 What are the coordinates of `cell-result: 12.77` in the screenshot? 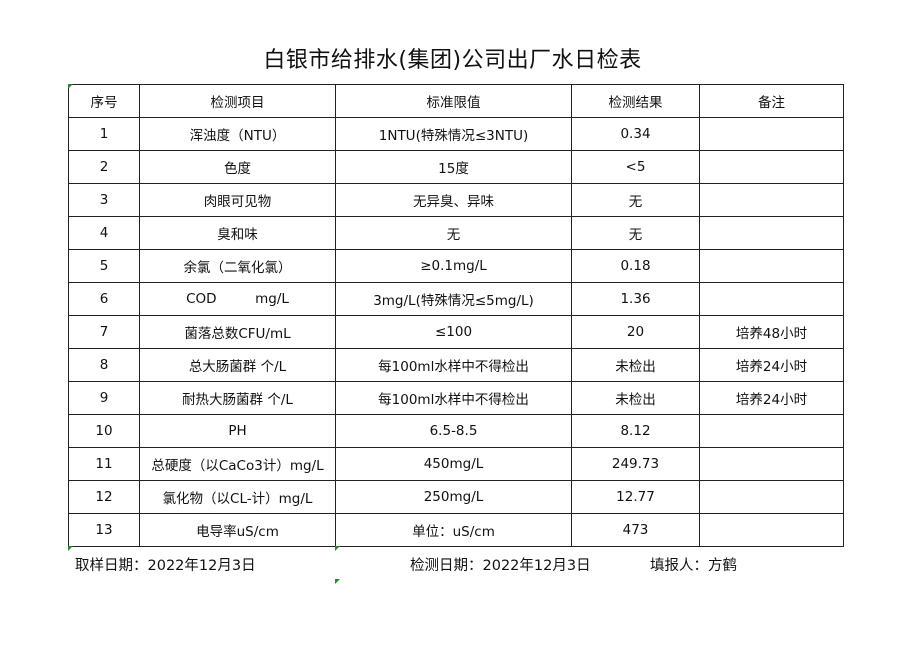 It's located at (635, 497).